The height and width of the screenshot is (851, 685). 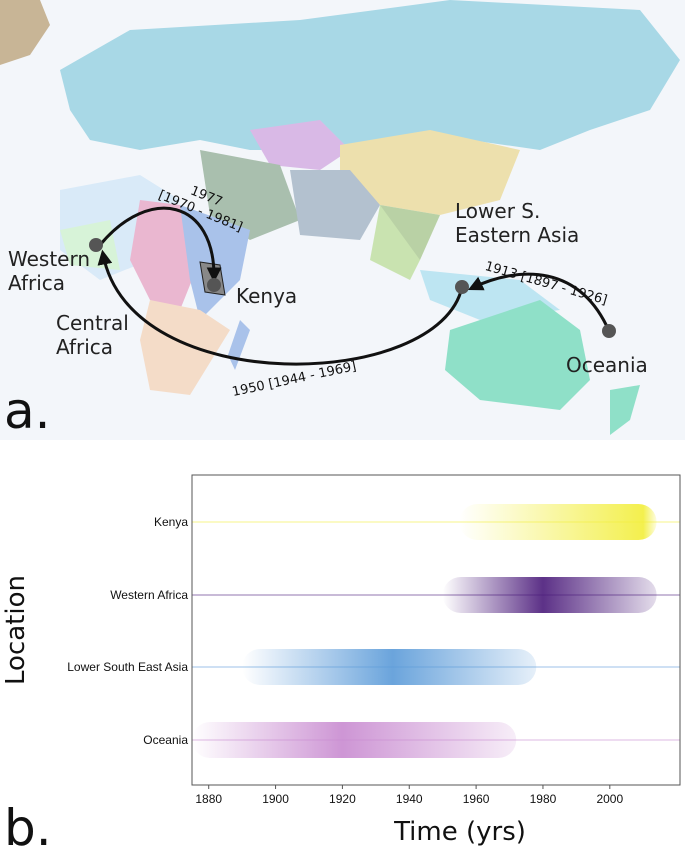 What do you see at coordinates (49, 259) in the screenshot?
I see `region-label-line: Western` at bounding box center [49, 259].